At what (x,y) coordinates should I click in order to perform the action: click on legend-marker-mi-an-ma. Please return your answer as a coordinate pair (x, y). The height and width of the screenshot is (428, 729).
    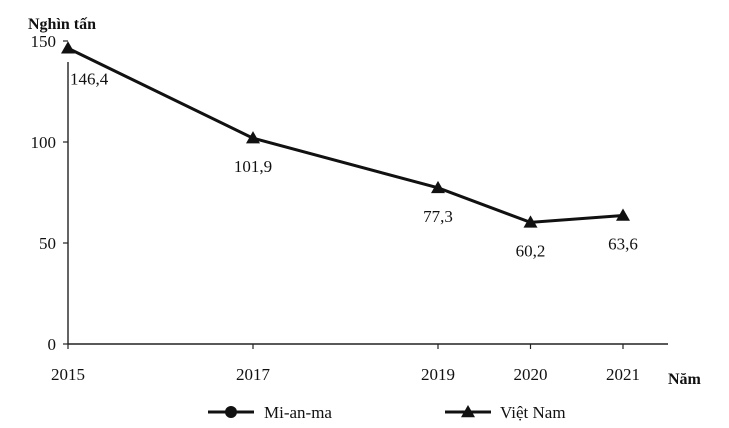
    Looking at the image, I should click on (231, 412).